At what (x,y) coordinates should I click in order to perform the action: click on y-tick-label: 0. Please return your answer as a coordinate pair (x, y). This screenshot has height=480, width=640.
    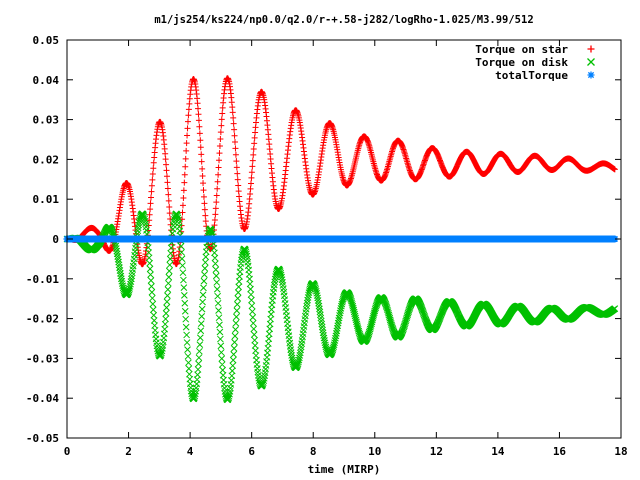
    Looking at the image, I should click on (55, 239).